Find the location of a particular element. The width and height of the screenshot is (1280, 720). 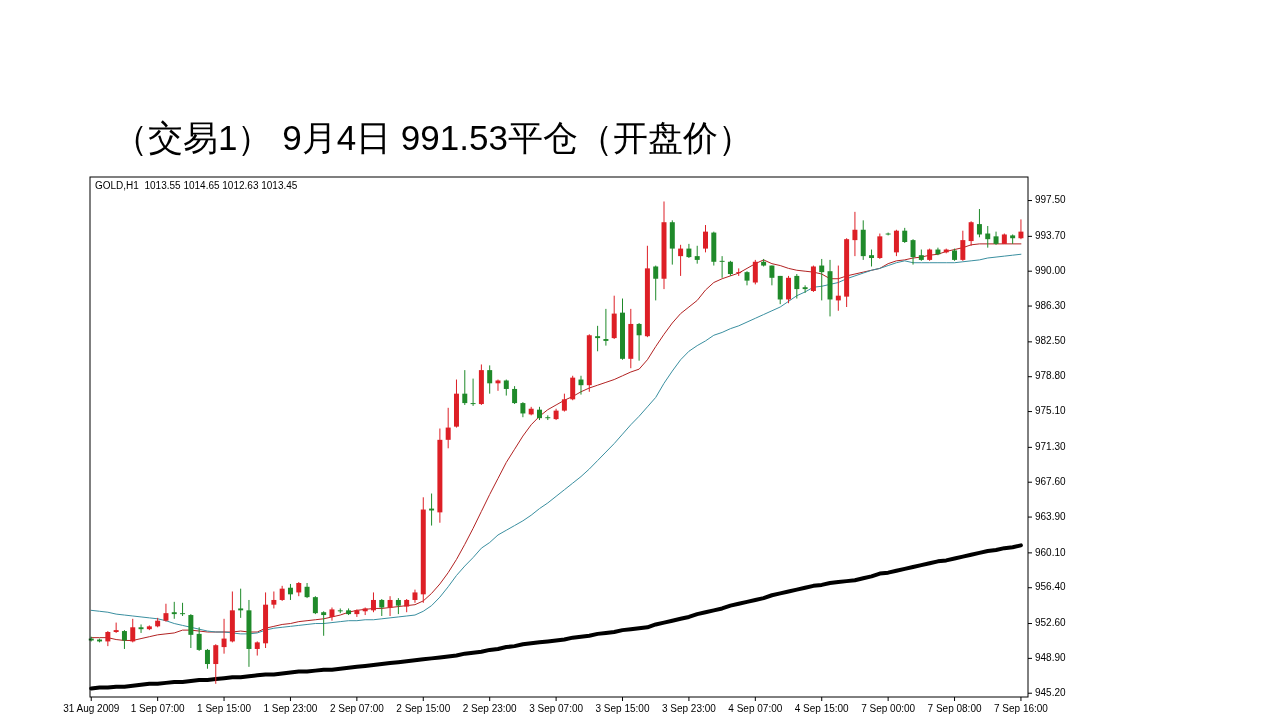

ytick: 993.70 is located at coordinates (1050, 235).